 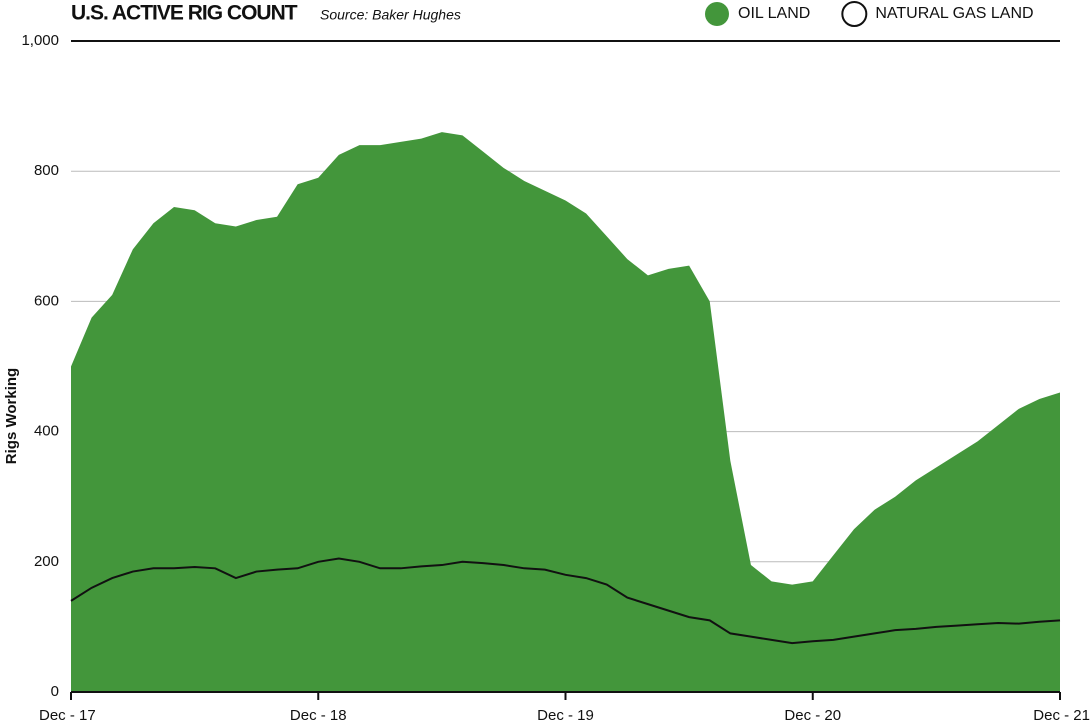 I want to click on legend-label: NATURAL GAS LAND, so click(x=954, y=13).